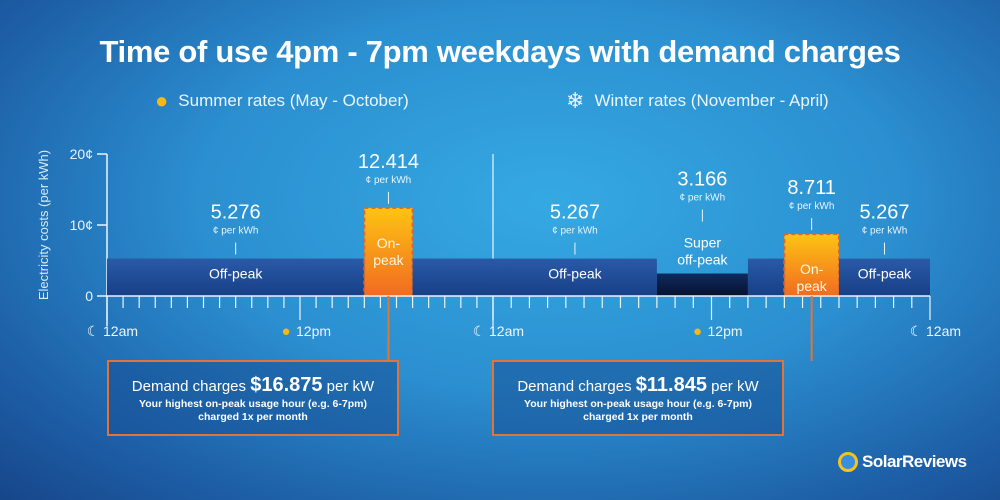  I want to click on y-tick-label: 20¢, so click(81, 154).